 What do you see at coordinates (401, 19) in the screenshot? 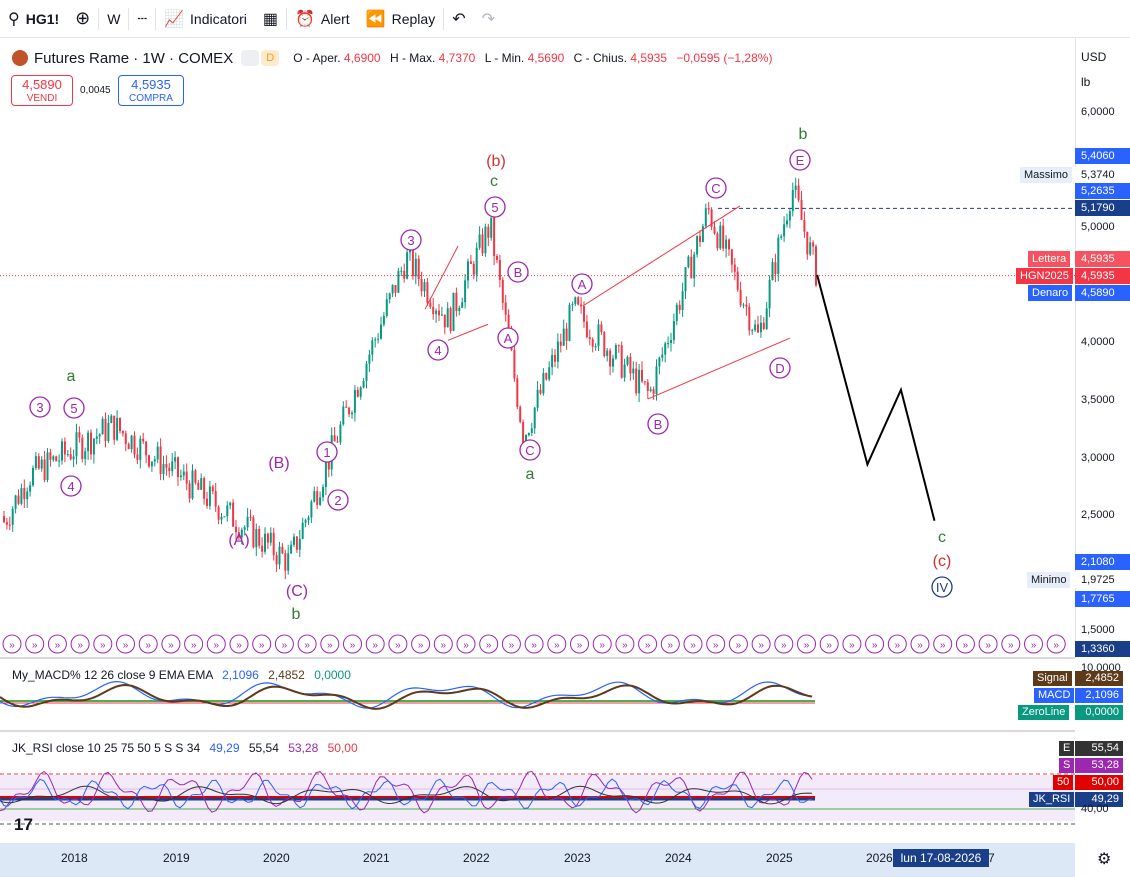
I see `replay-button: ⏪ Replay` at bounding box center [401, 19].